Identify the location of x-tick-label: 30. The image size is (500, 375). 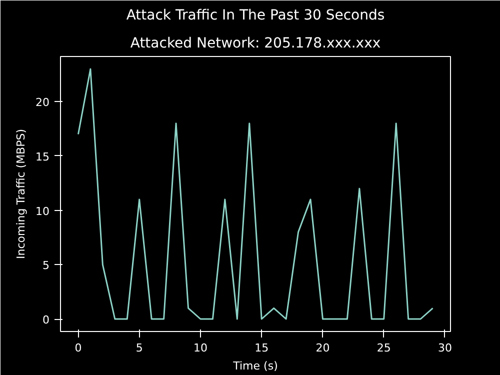
(445, 348).